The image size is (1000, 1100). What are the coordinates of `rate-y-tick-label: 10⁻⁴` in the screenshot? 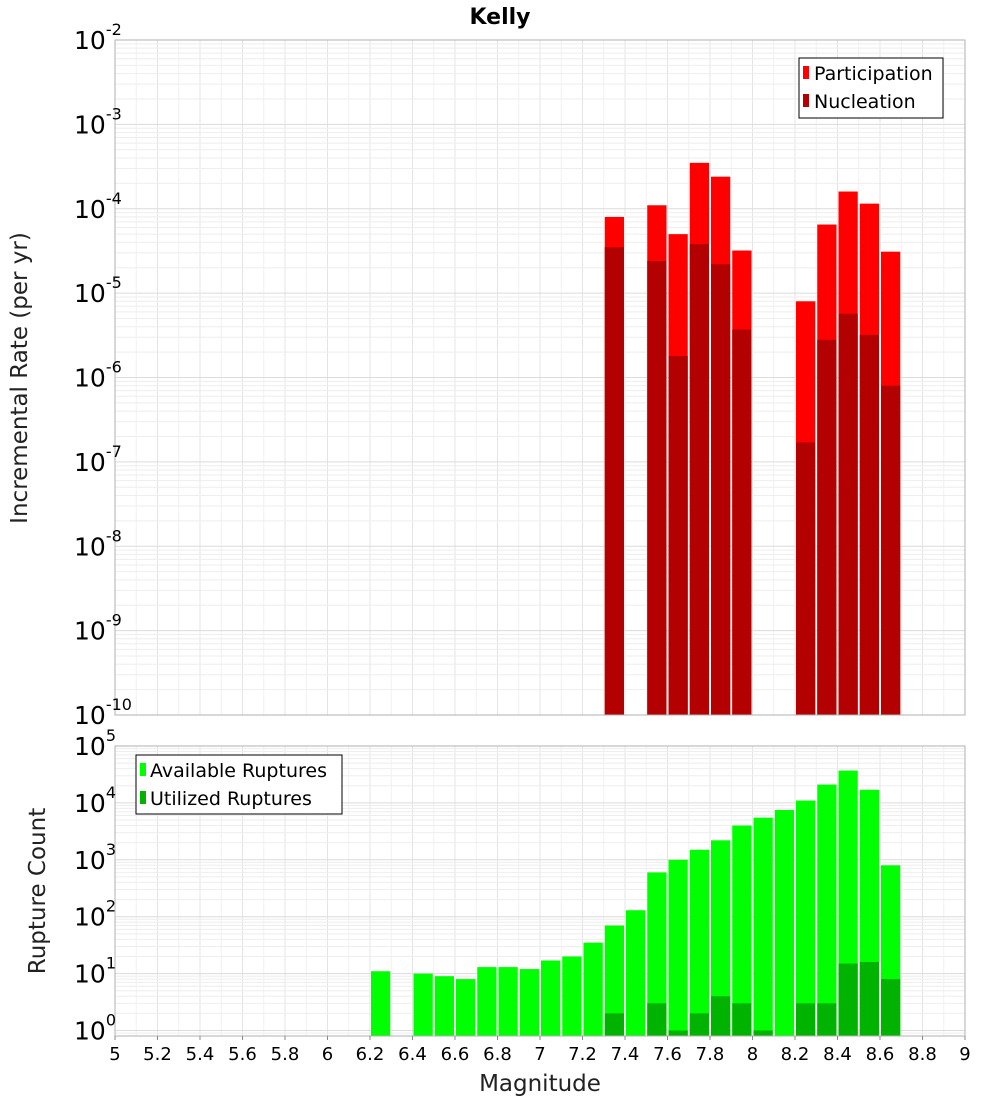 It's located at (98, 206).